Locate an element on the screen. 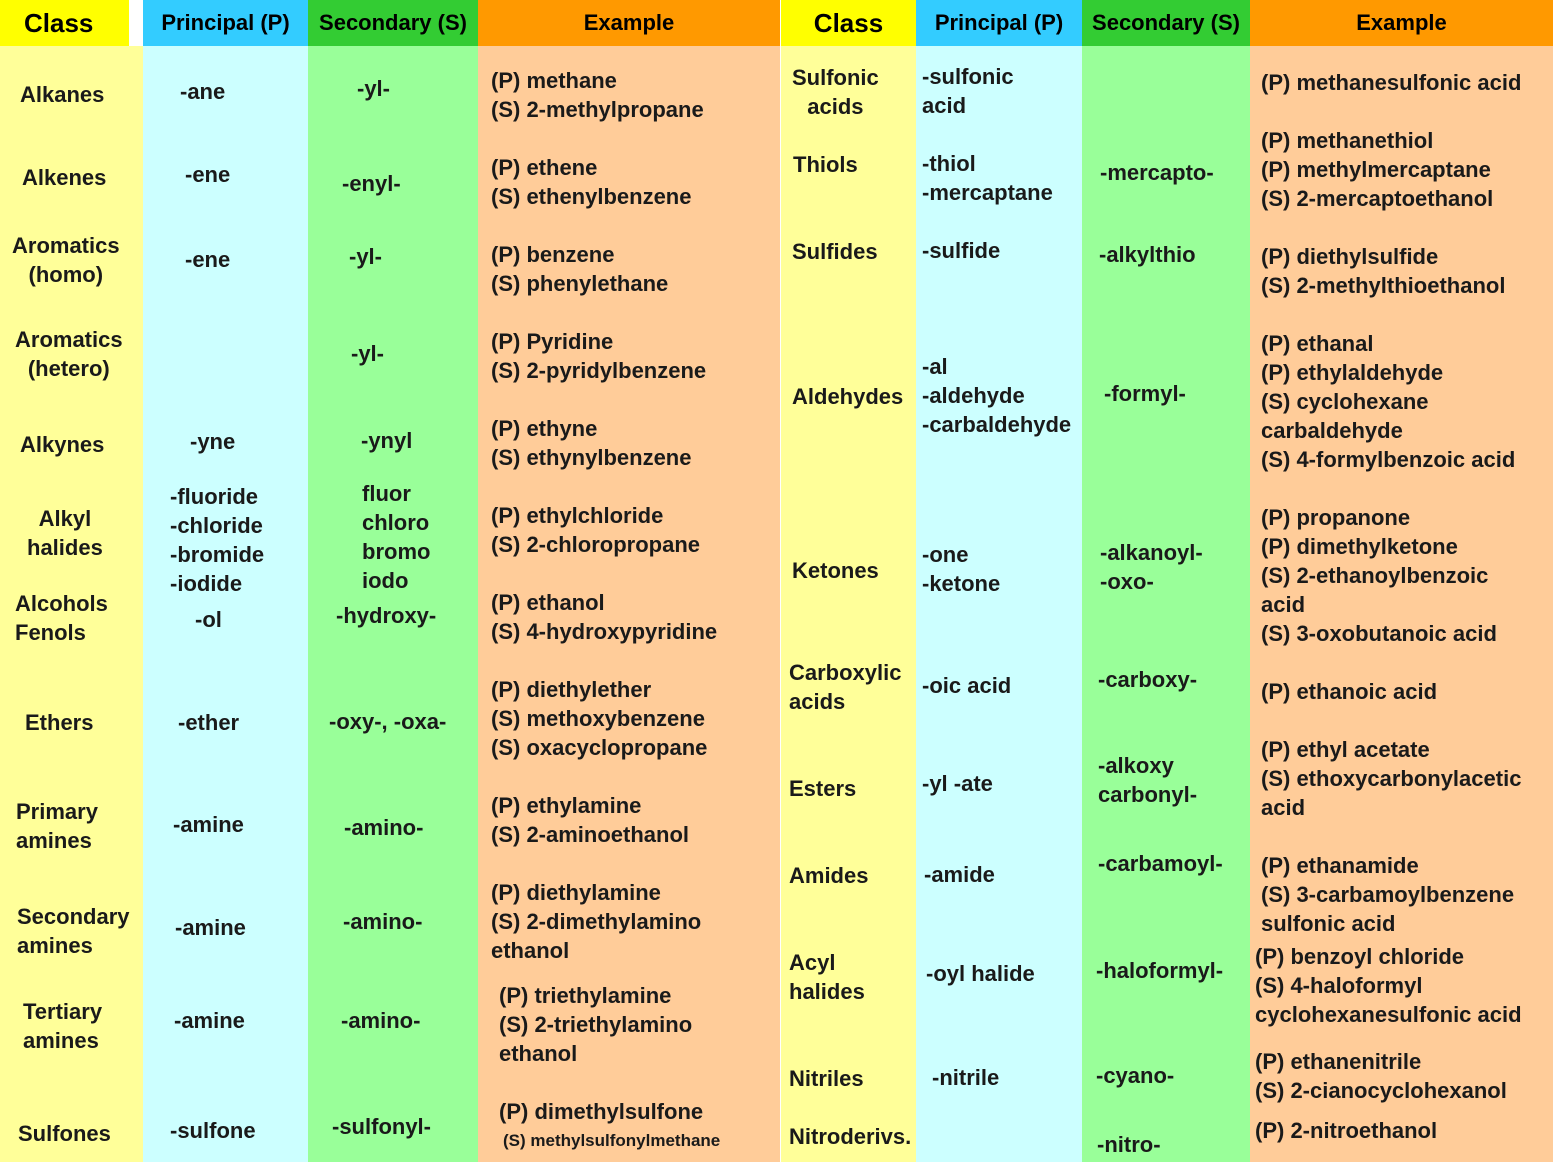  left-example-alkanes: (P) methane (S) 2-methylpropane is located at coordinates (597, 95).